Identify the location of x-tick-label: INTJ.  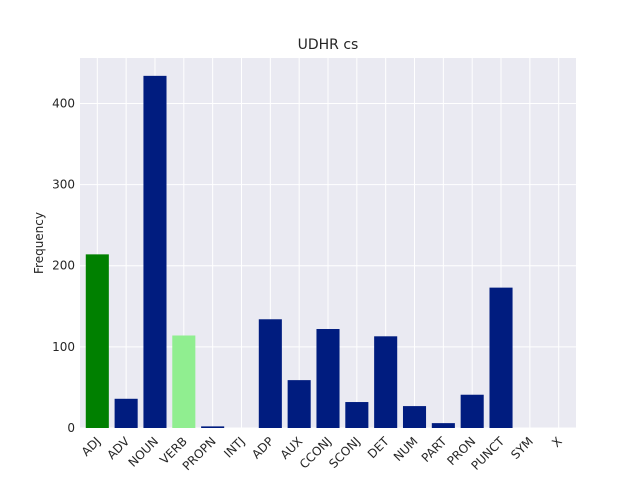
(234, 447).